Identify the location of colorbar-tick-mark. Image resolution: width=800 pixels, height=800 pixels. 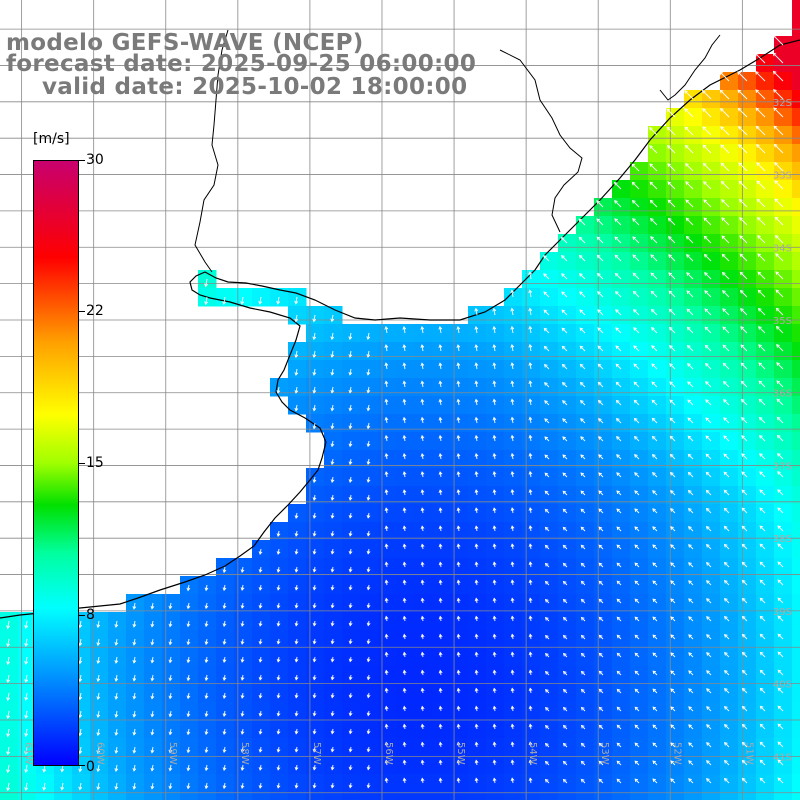
(82, 311).